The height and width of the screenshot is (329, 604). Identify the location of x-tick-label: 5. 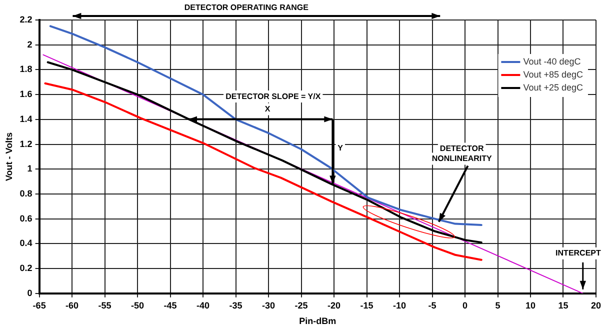
(497, 305).